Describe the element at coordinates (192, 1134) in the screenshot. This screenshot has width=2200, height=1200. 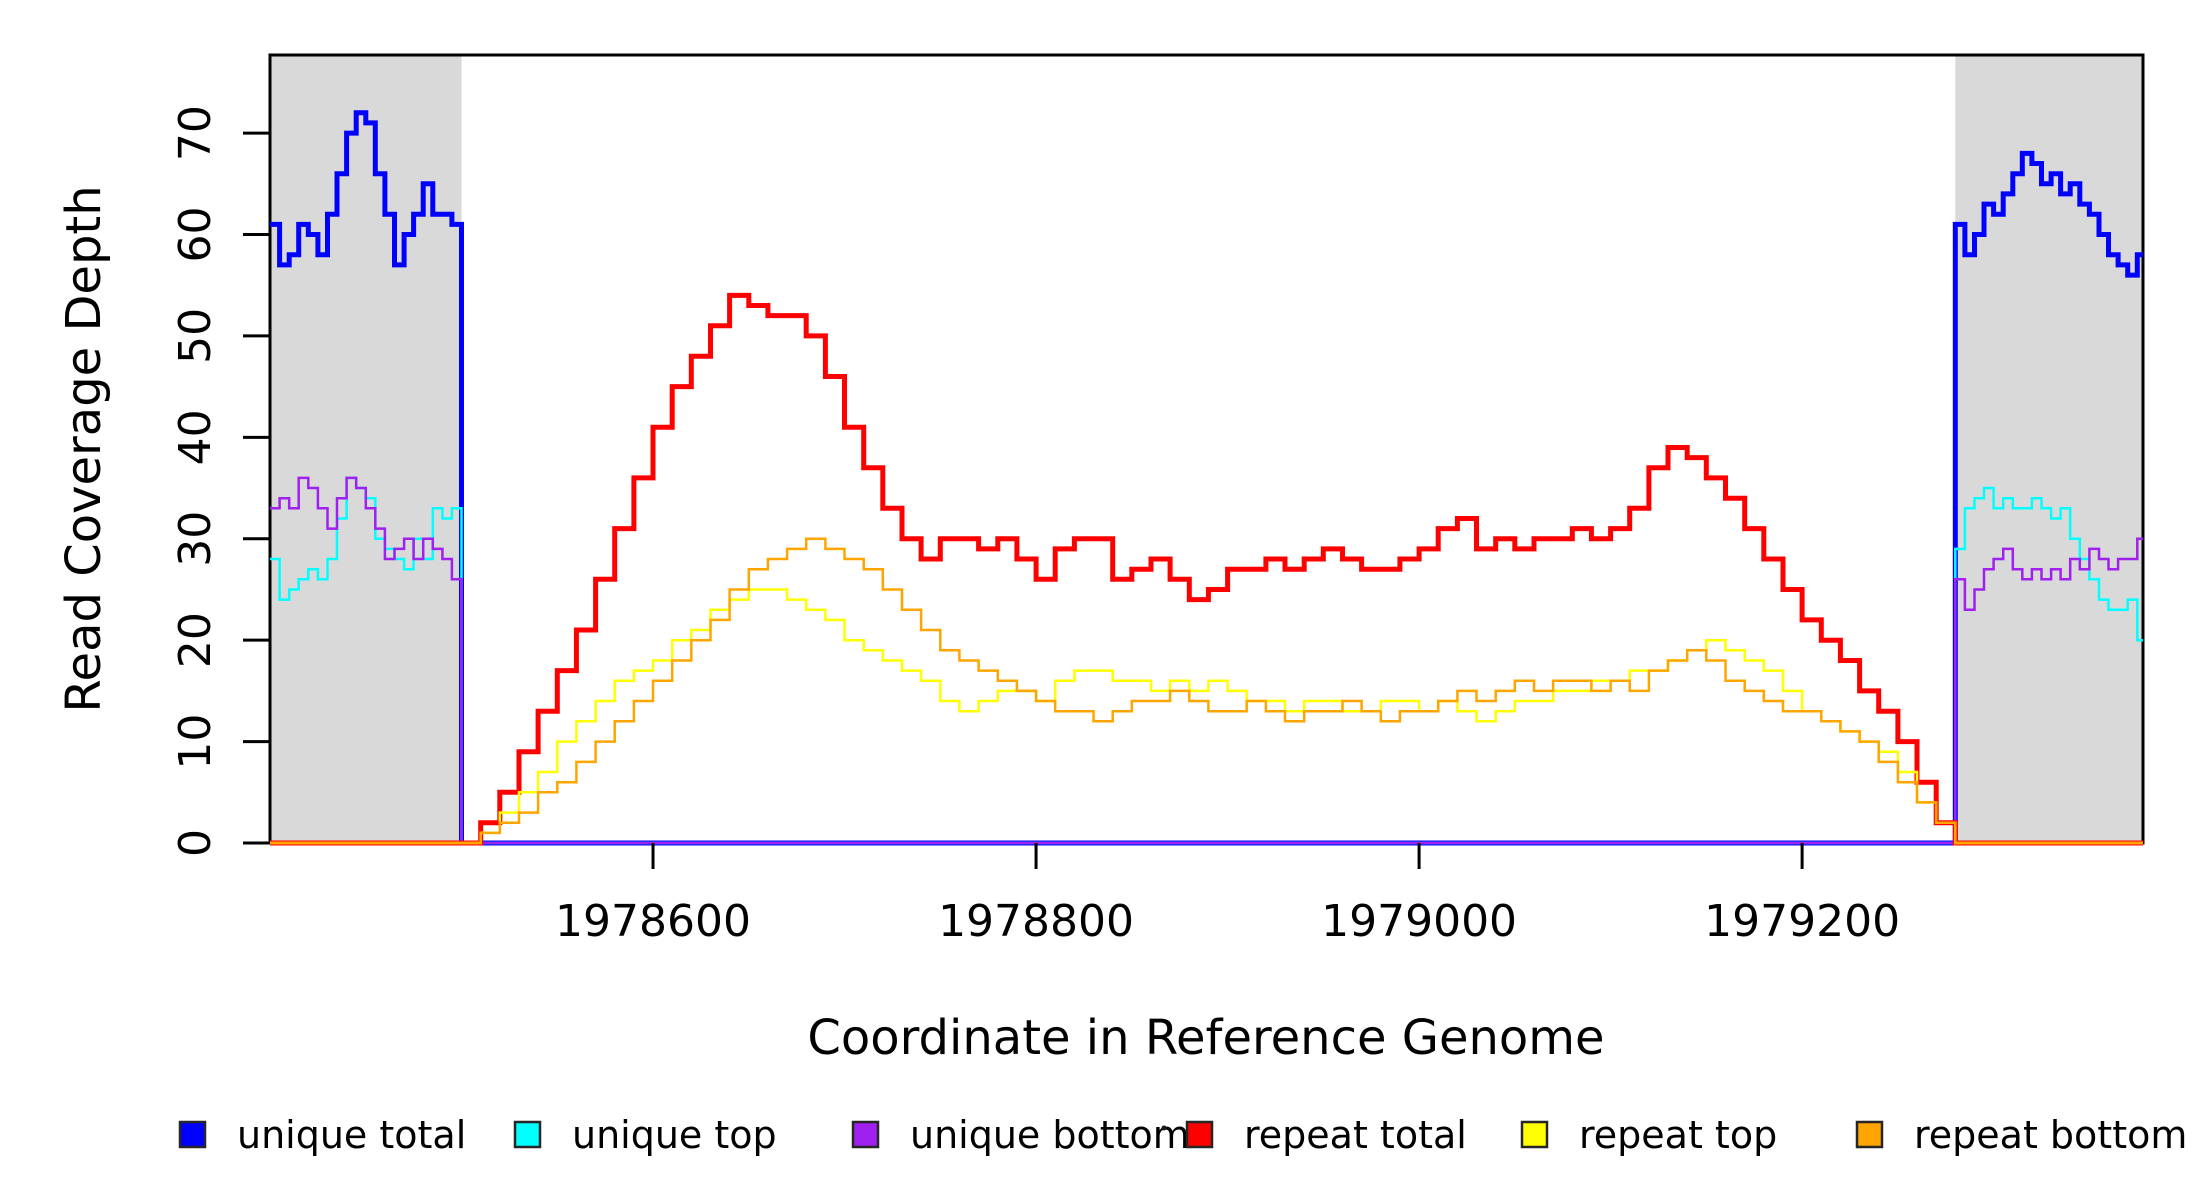
I see `legend-swatch-unique-total` at that location.